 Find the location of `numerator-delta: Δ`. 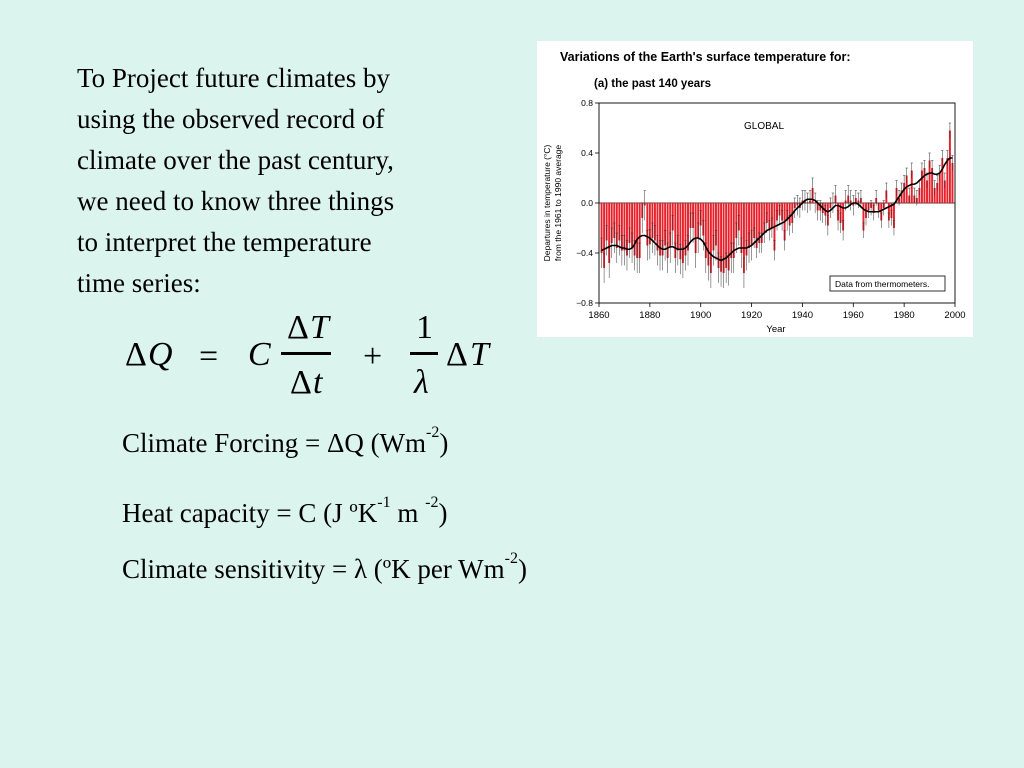

numerator-delta: Δ is located at coordinates (298, 327).